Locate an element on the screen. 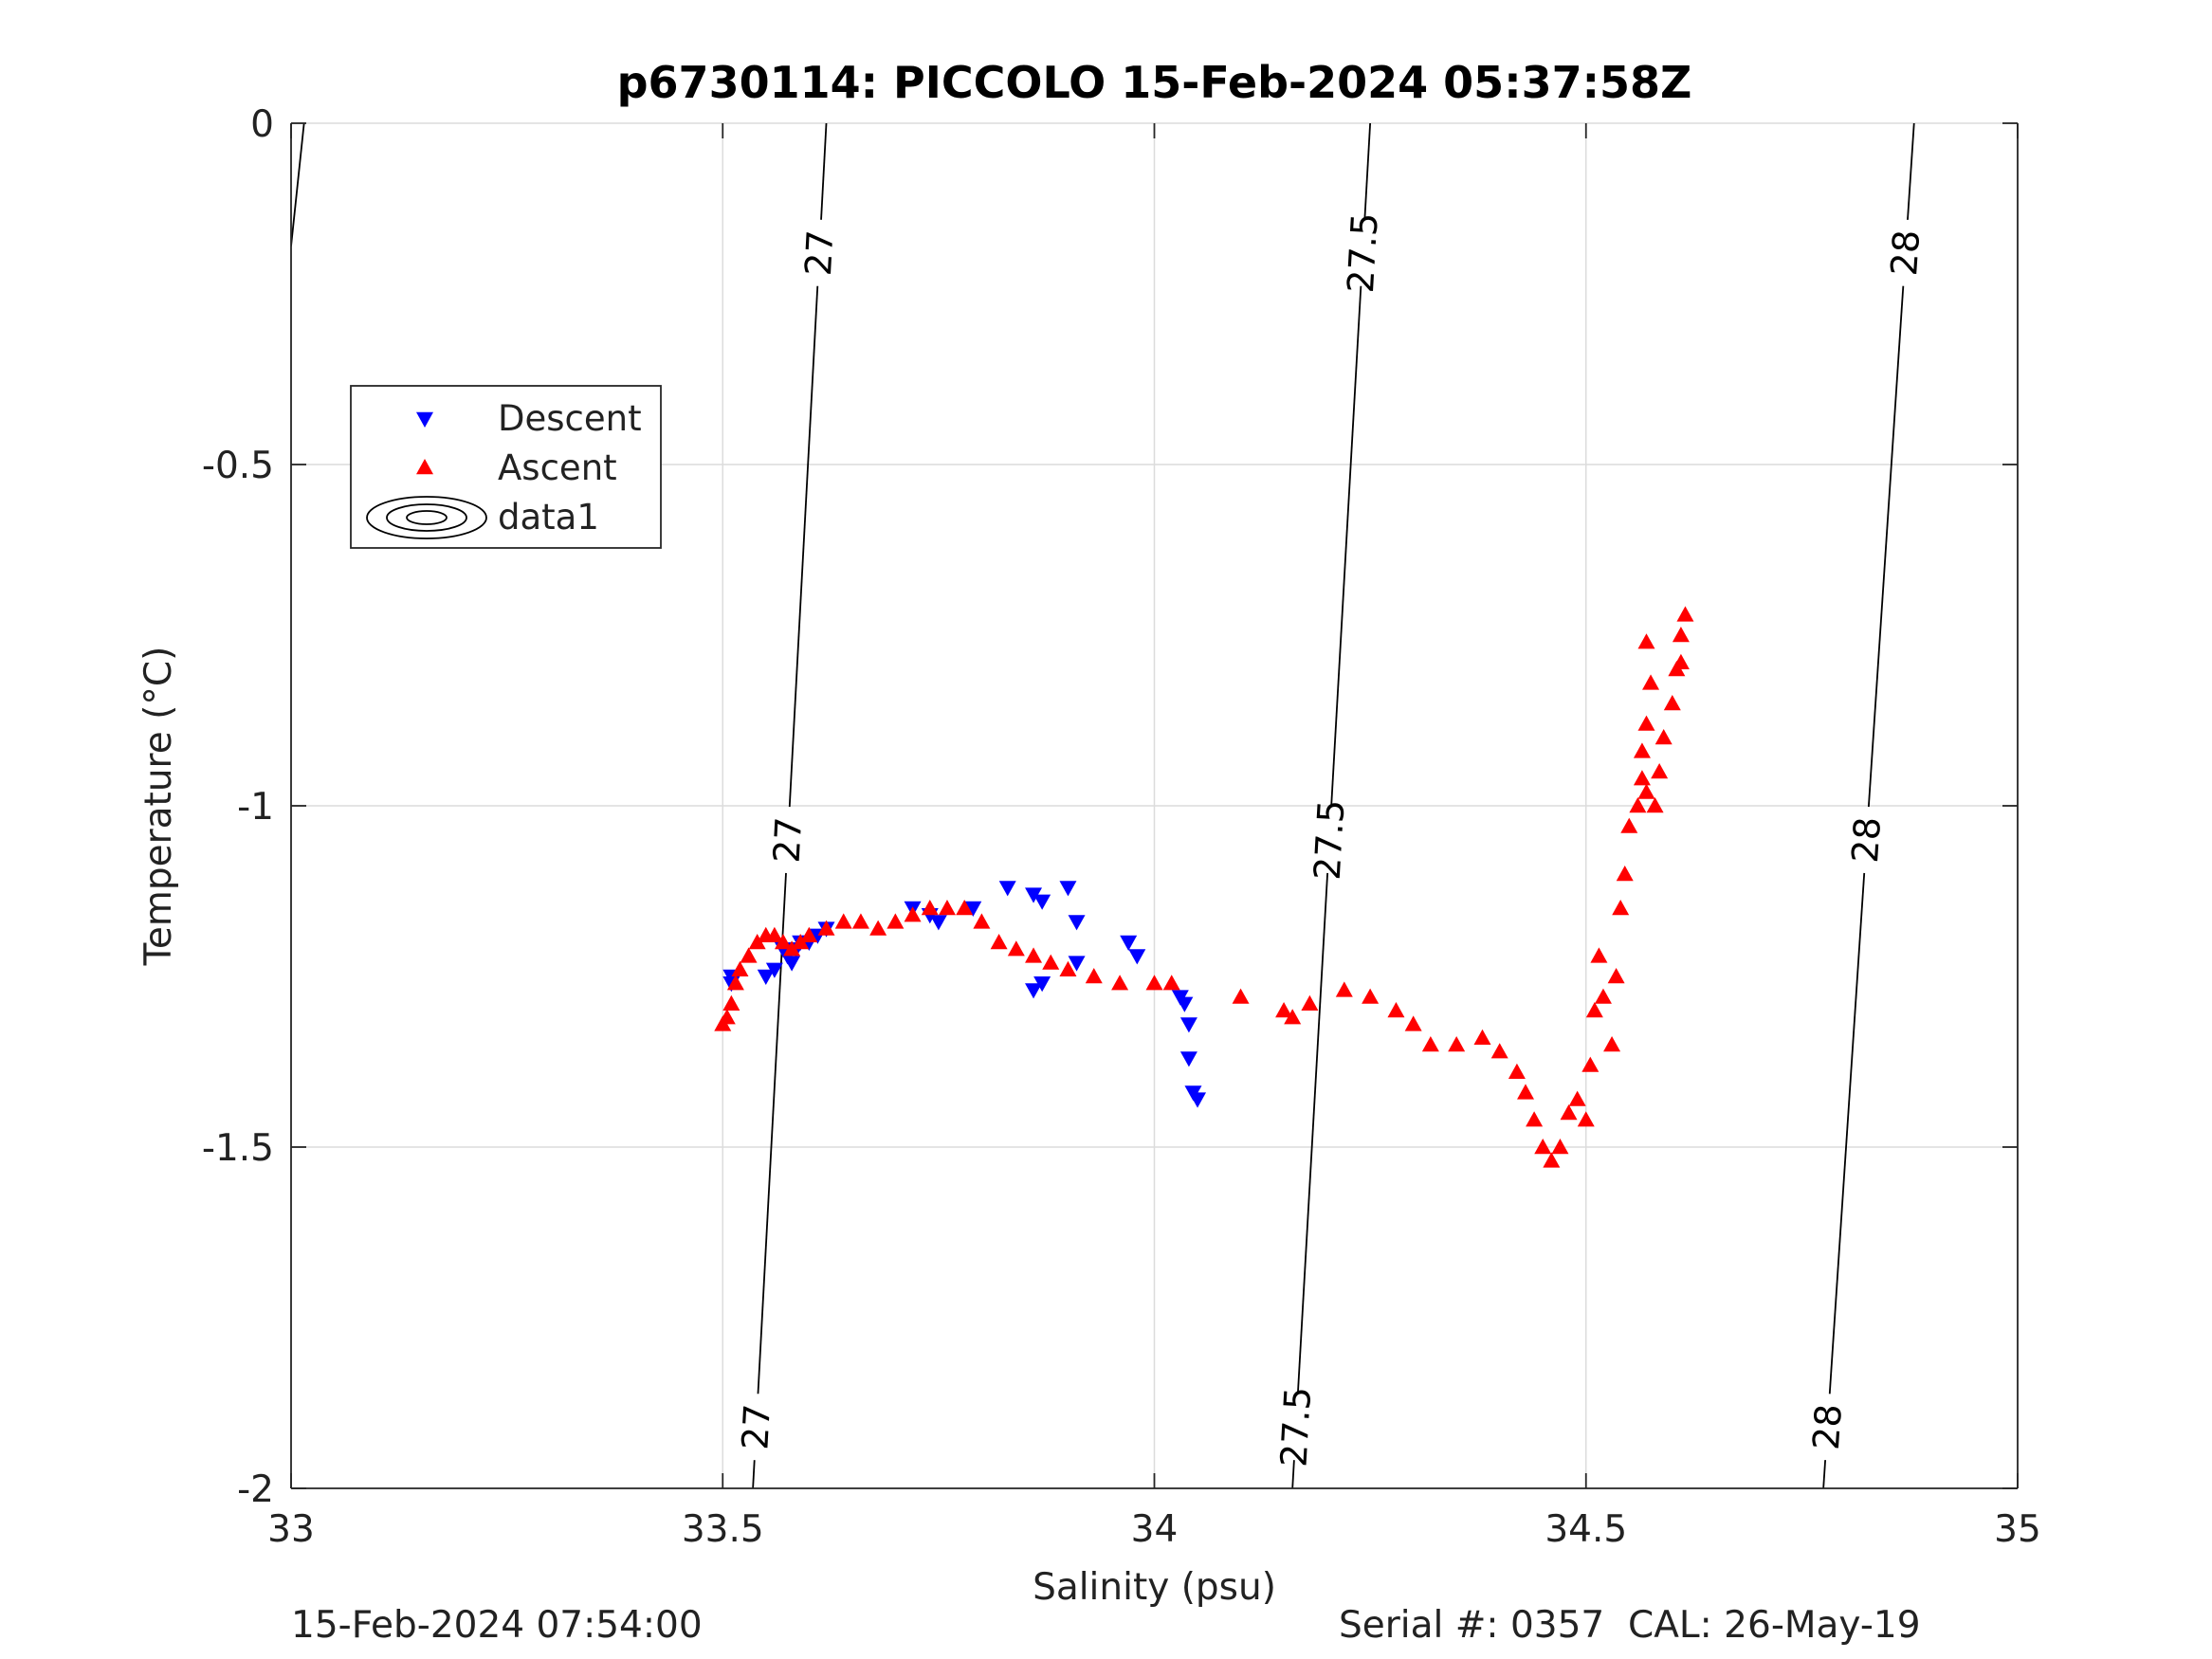  y-tick-label: -1 is located at coordinates (255, 807).